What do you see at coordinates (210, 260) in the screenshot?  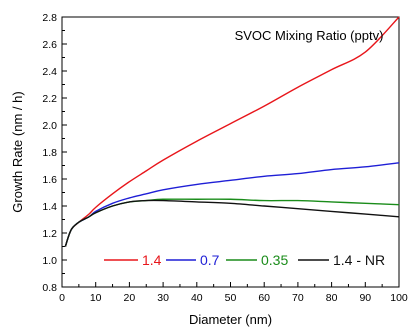 I see `legend-label-1: 0.7` at bounding box center [210, 260].